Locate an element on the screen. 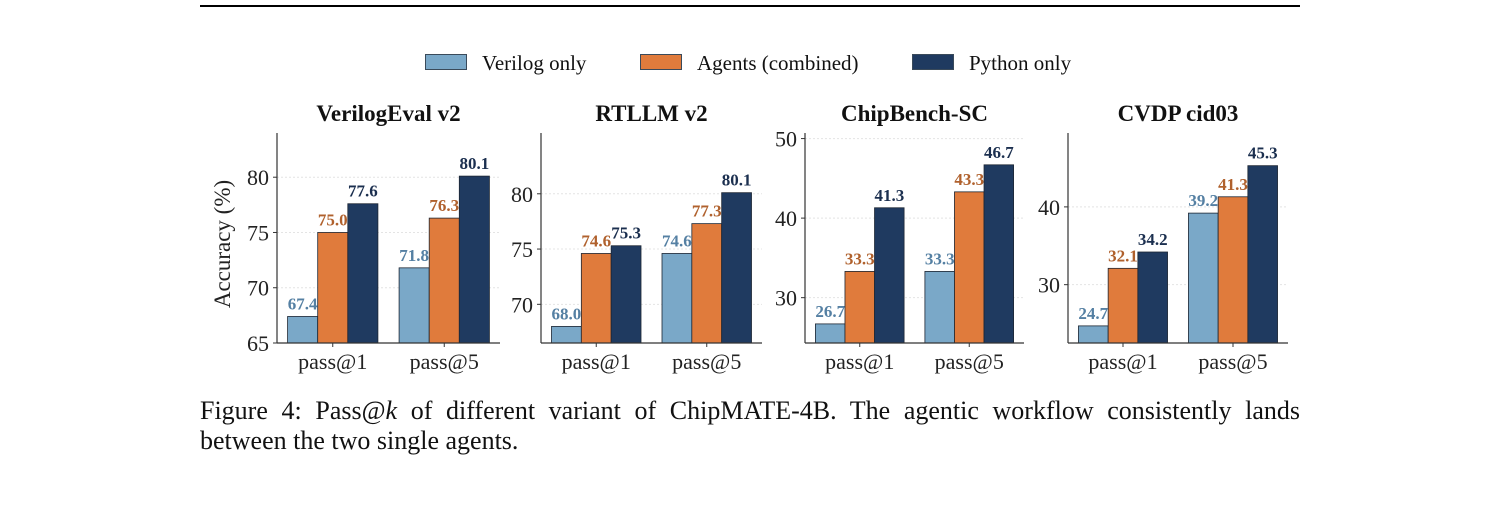  bar-value-label: 34.2 is located at coordinates (1153, 239).